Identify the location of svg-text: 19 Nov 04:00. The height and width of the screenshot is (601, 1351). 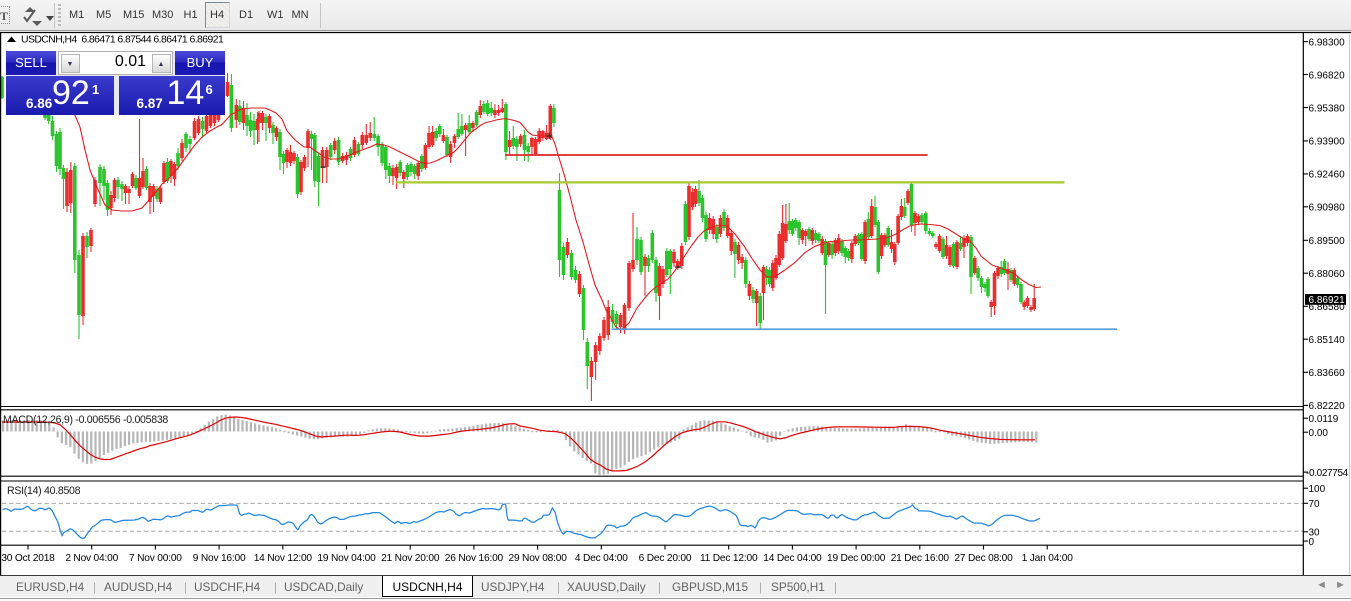
(346, 558).